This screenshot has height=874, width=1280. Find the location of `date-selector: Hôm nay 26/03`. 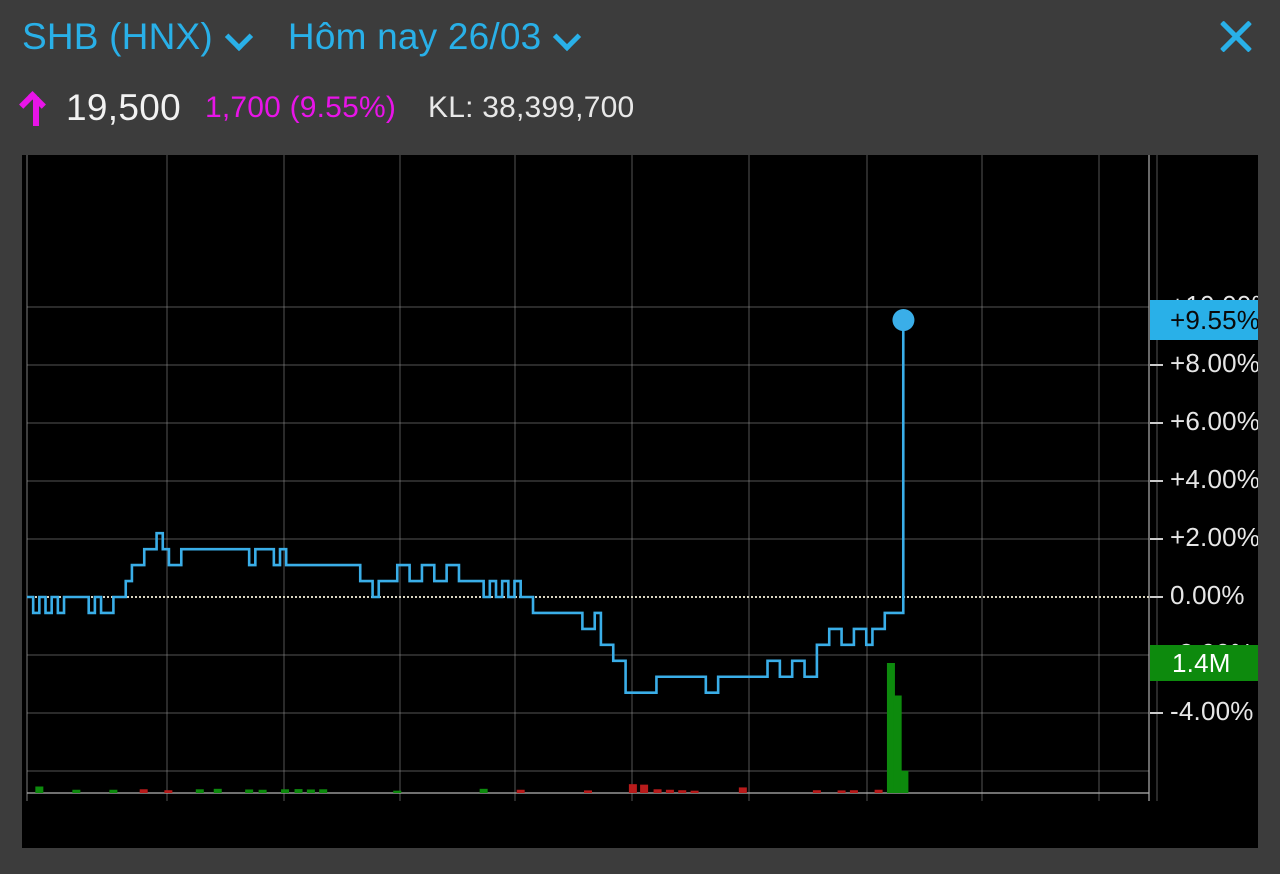

date-selector: Hôm nay 26/03 is located at coordinates (434, 37).